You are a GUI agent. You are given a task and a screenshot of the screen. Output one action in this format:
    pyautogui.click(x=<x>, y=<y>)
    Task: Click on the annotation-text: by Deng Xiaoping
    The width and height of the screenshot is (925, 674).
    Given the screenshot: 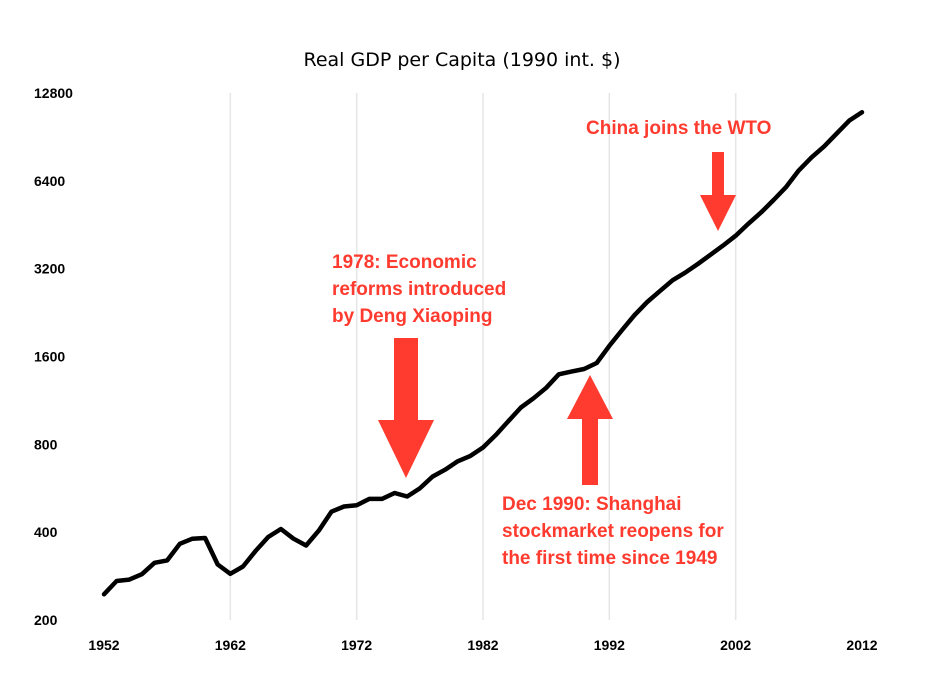 What is the action you would take?
    pyautogui.click(x=412, y=316)
    